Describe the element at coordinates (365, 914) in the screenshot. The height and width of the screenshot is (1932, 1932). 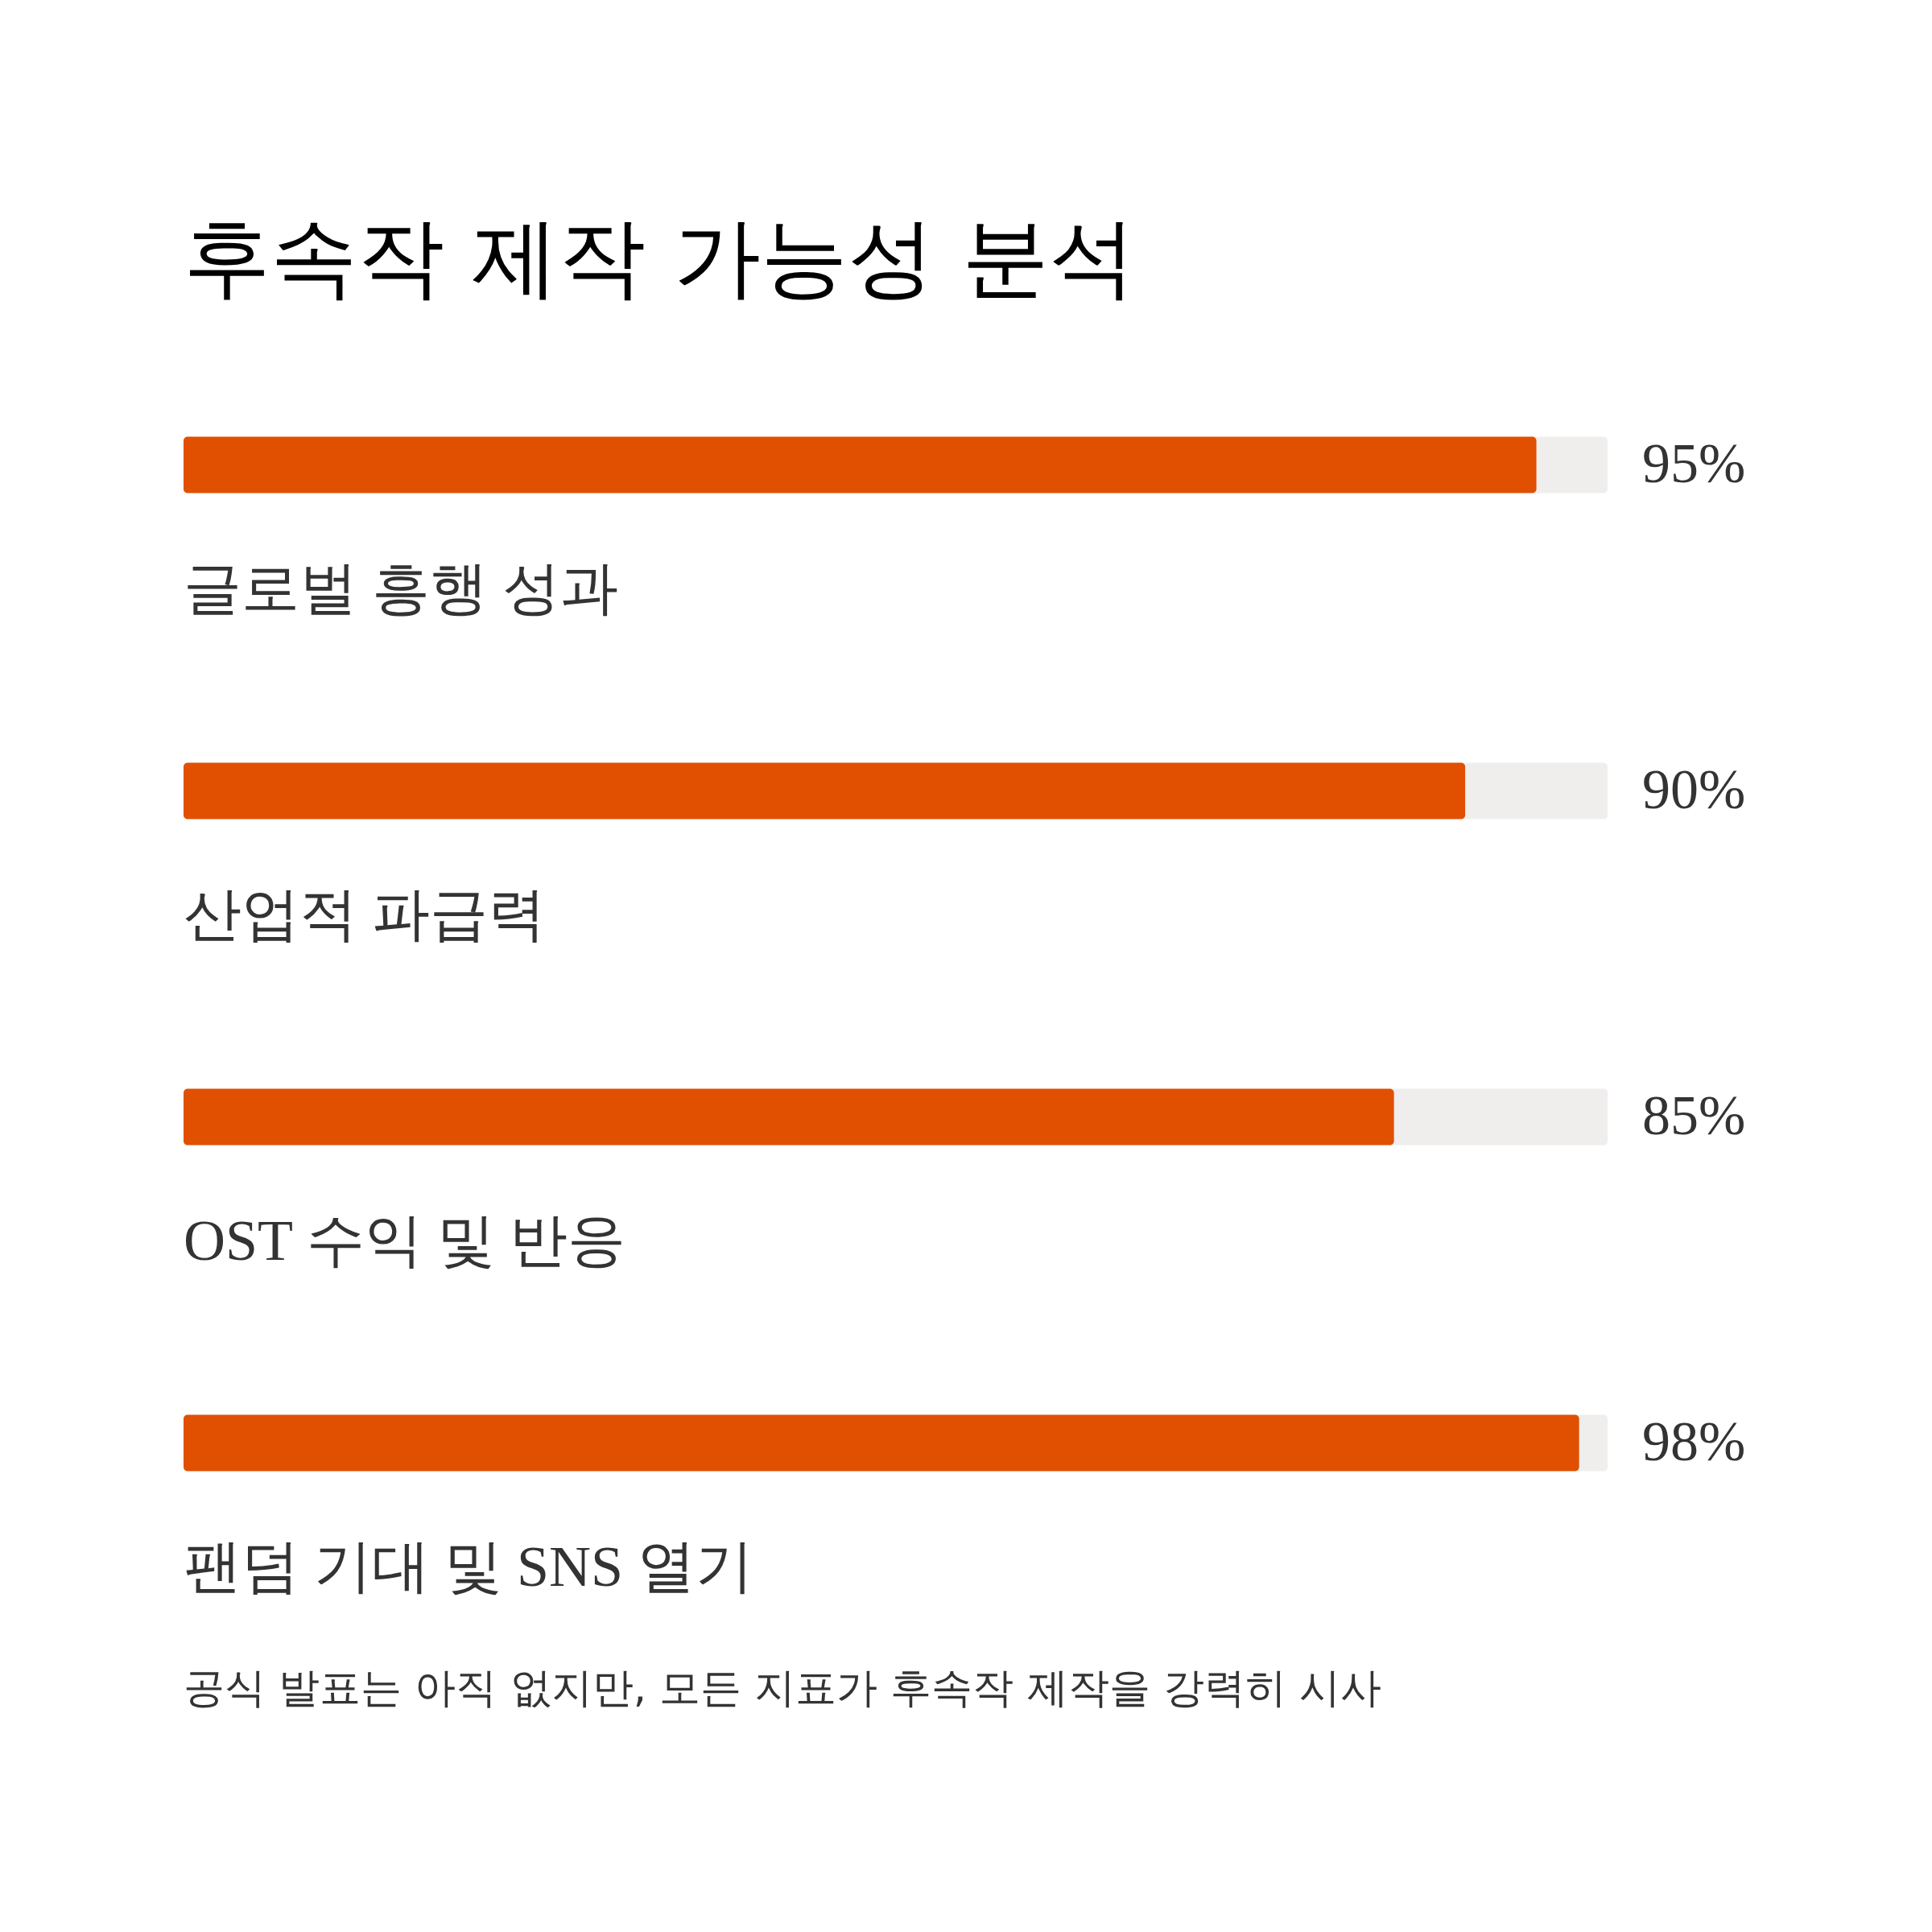
I see `y-tick-label: 산업적 파급력` at that location.